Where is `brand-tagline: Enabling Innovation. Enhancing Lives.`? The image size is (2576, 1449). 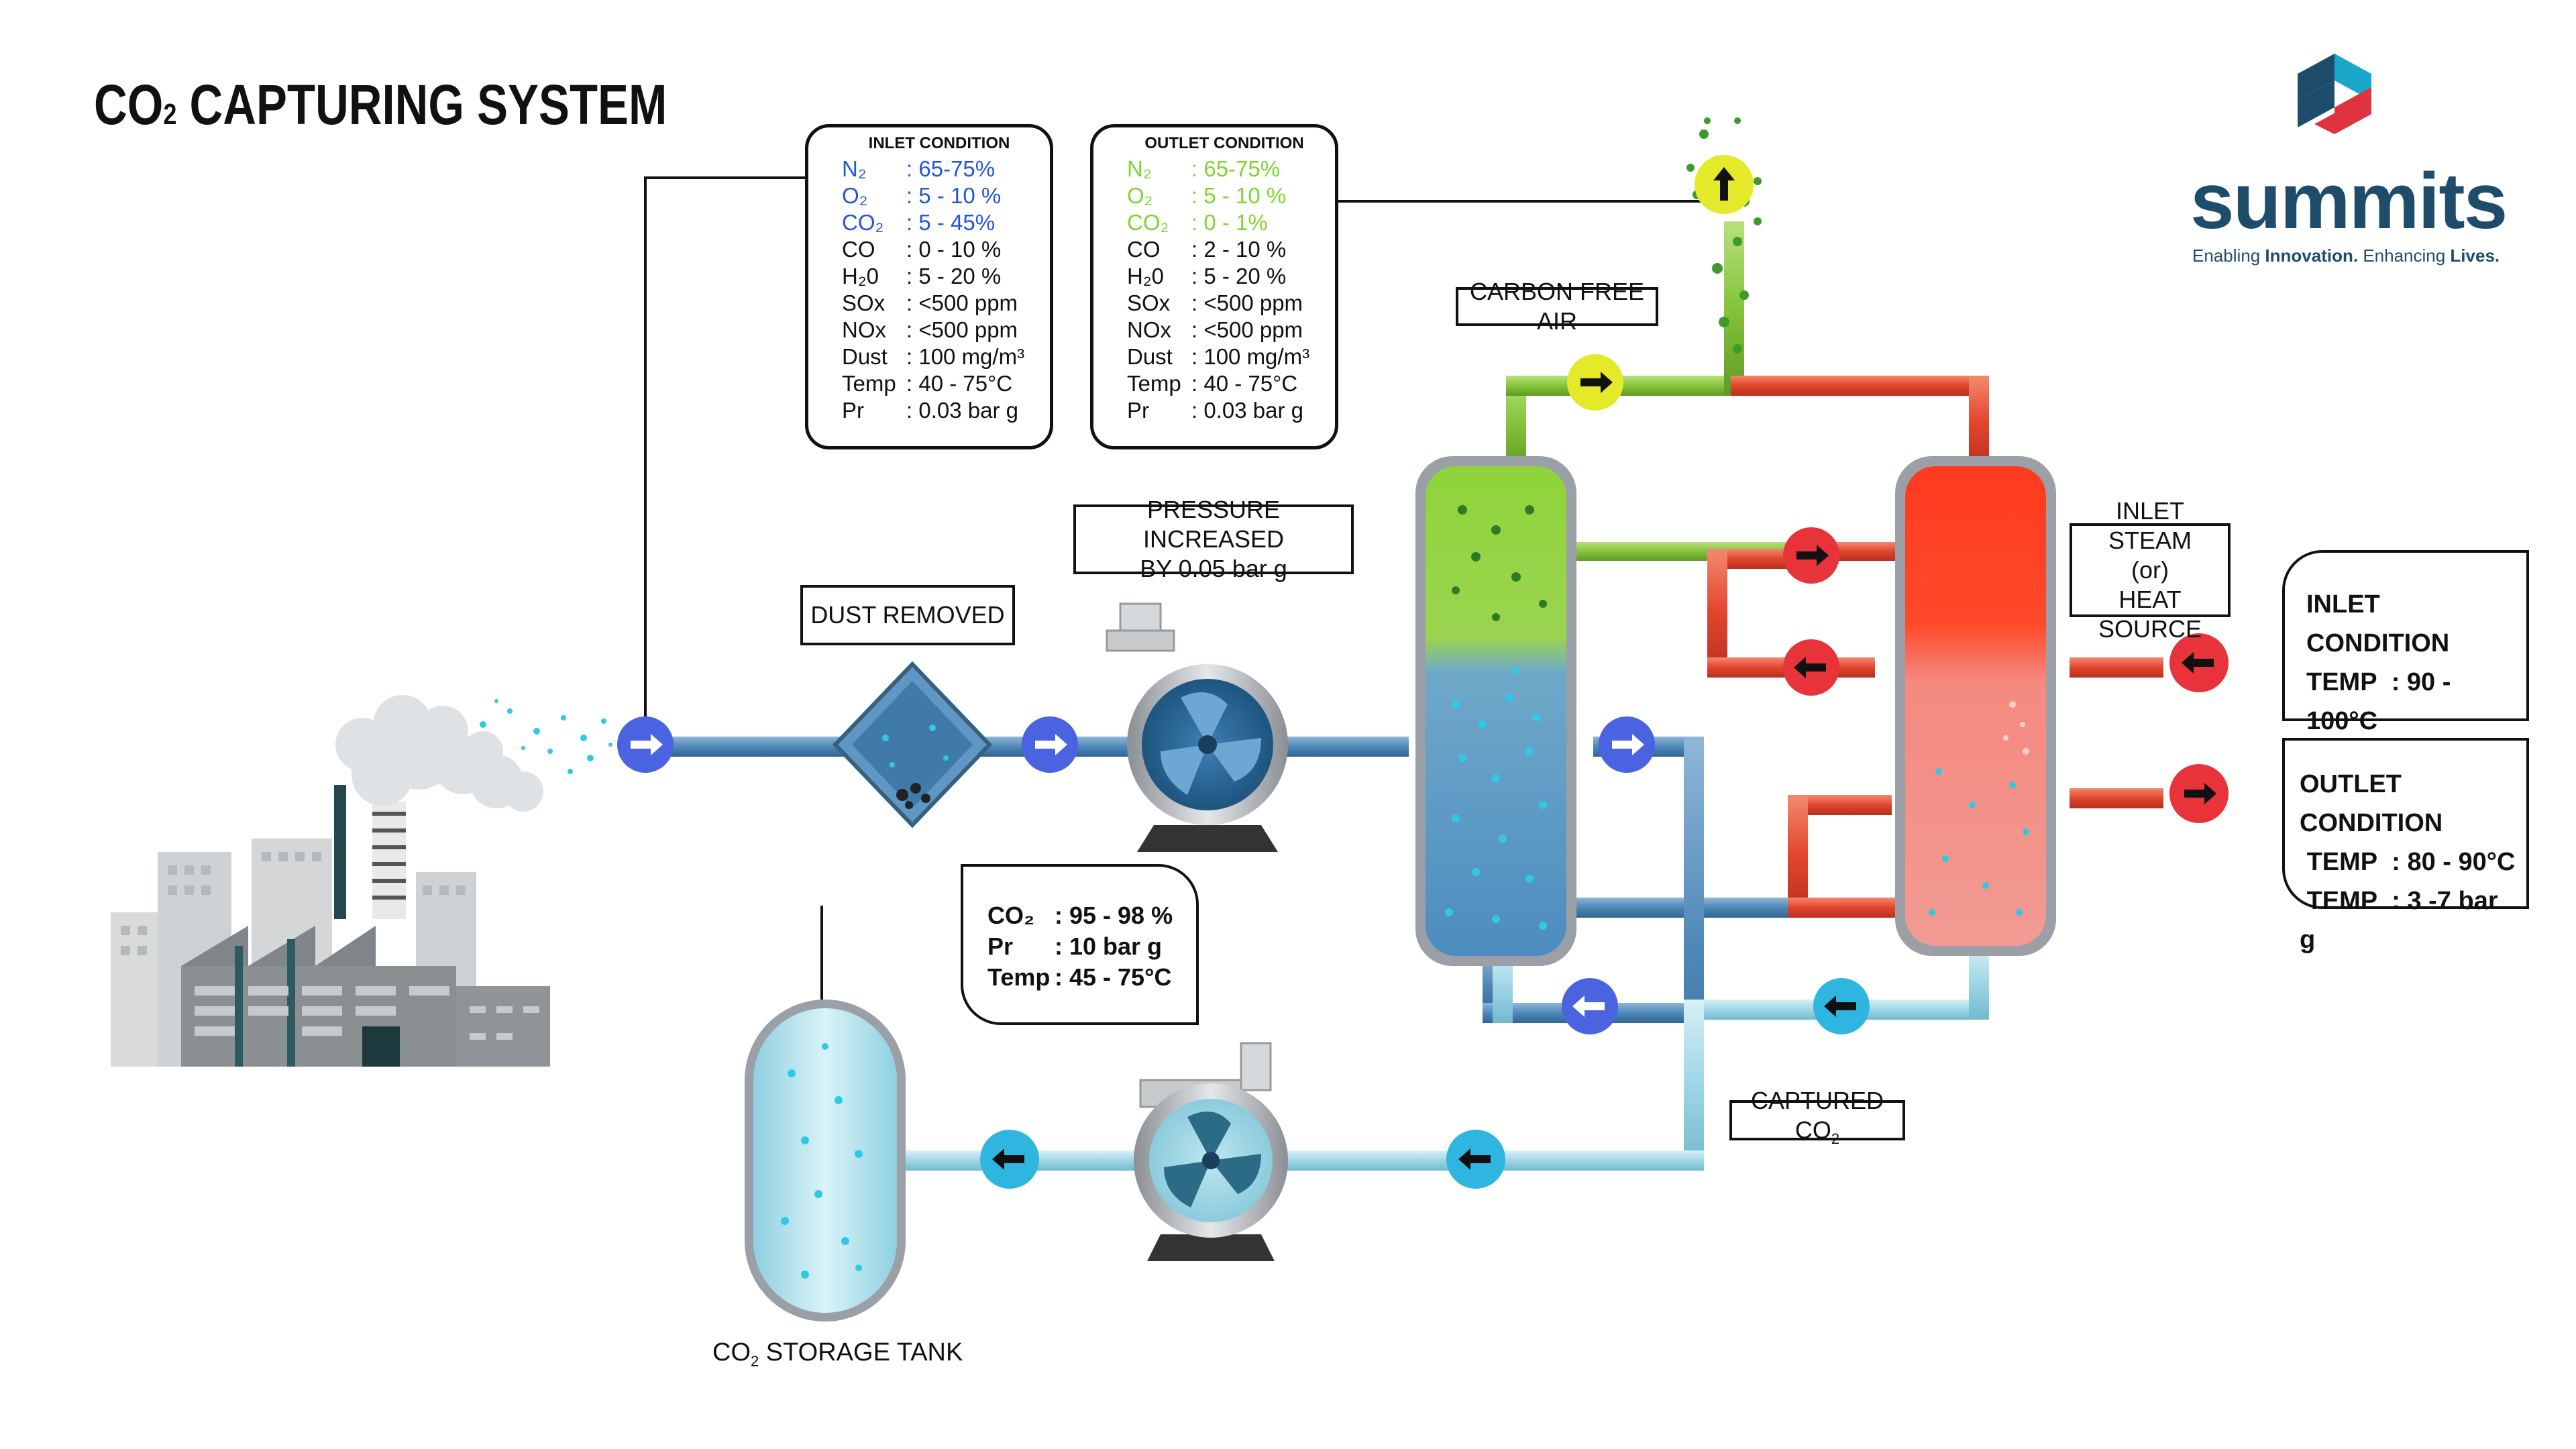 brand-tagline: Enabling Innovation. Enhancing Lives. is located at coordinates (2346, 256).